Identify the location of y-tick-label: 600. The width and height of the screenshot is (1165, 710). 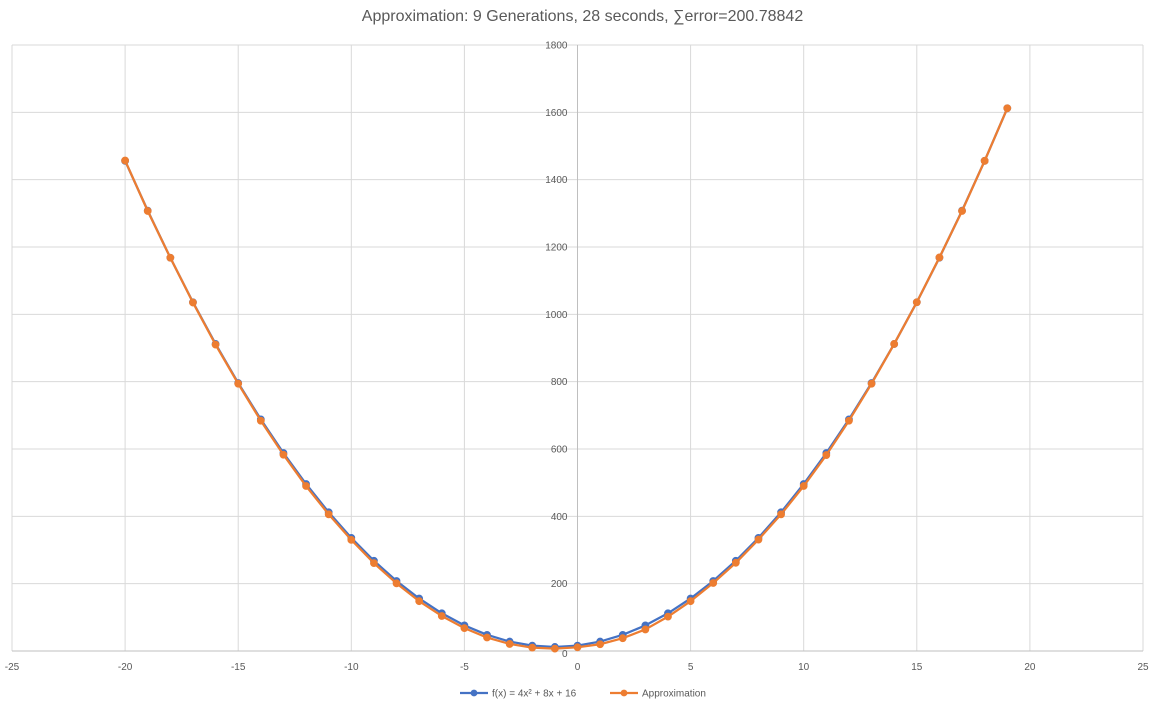
(559, 450).